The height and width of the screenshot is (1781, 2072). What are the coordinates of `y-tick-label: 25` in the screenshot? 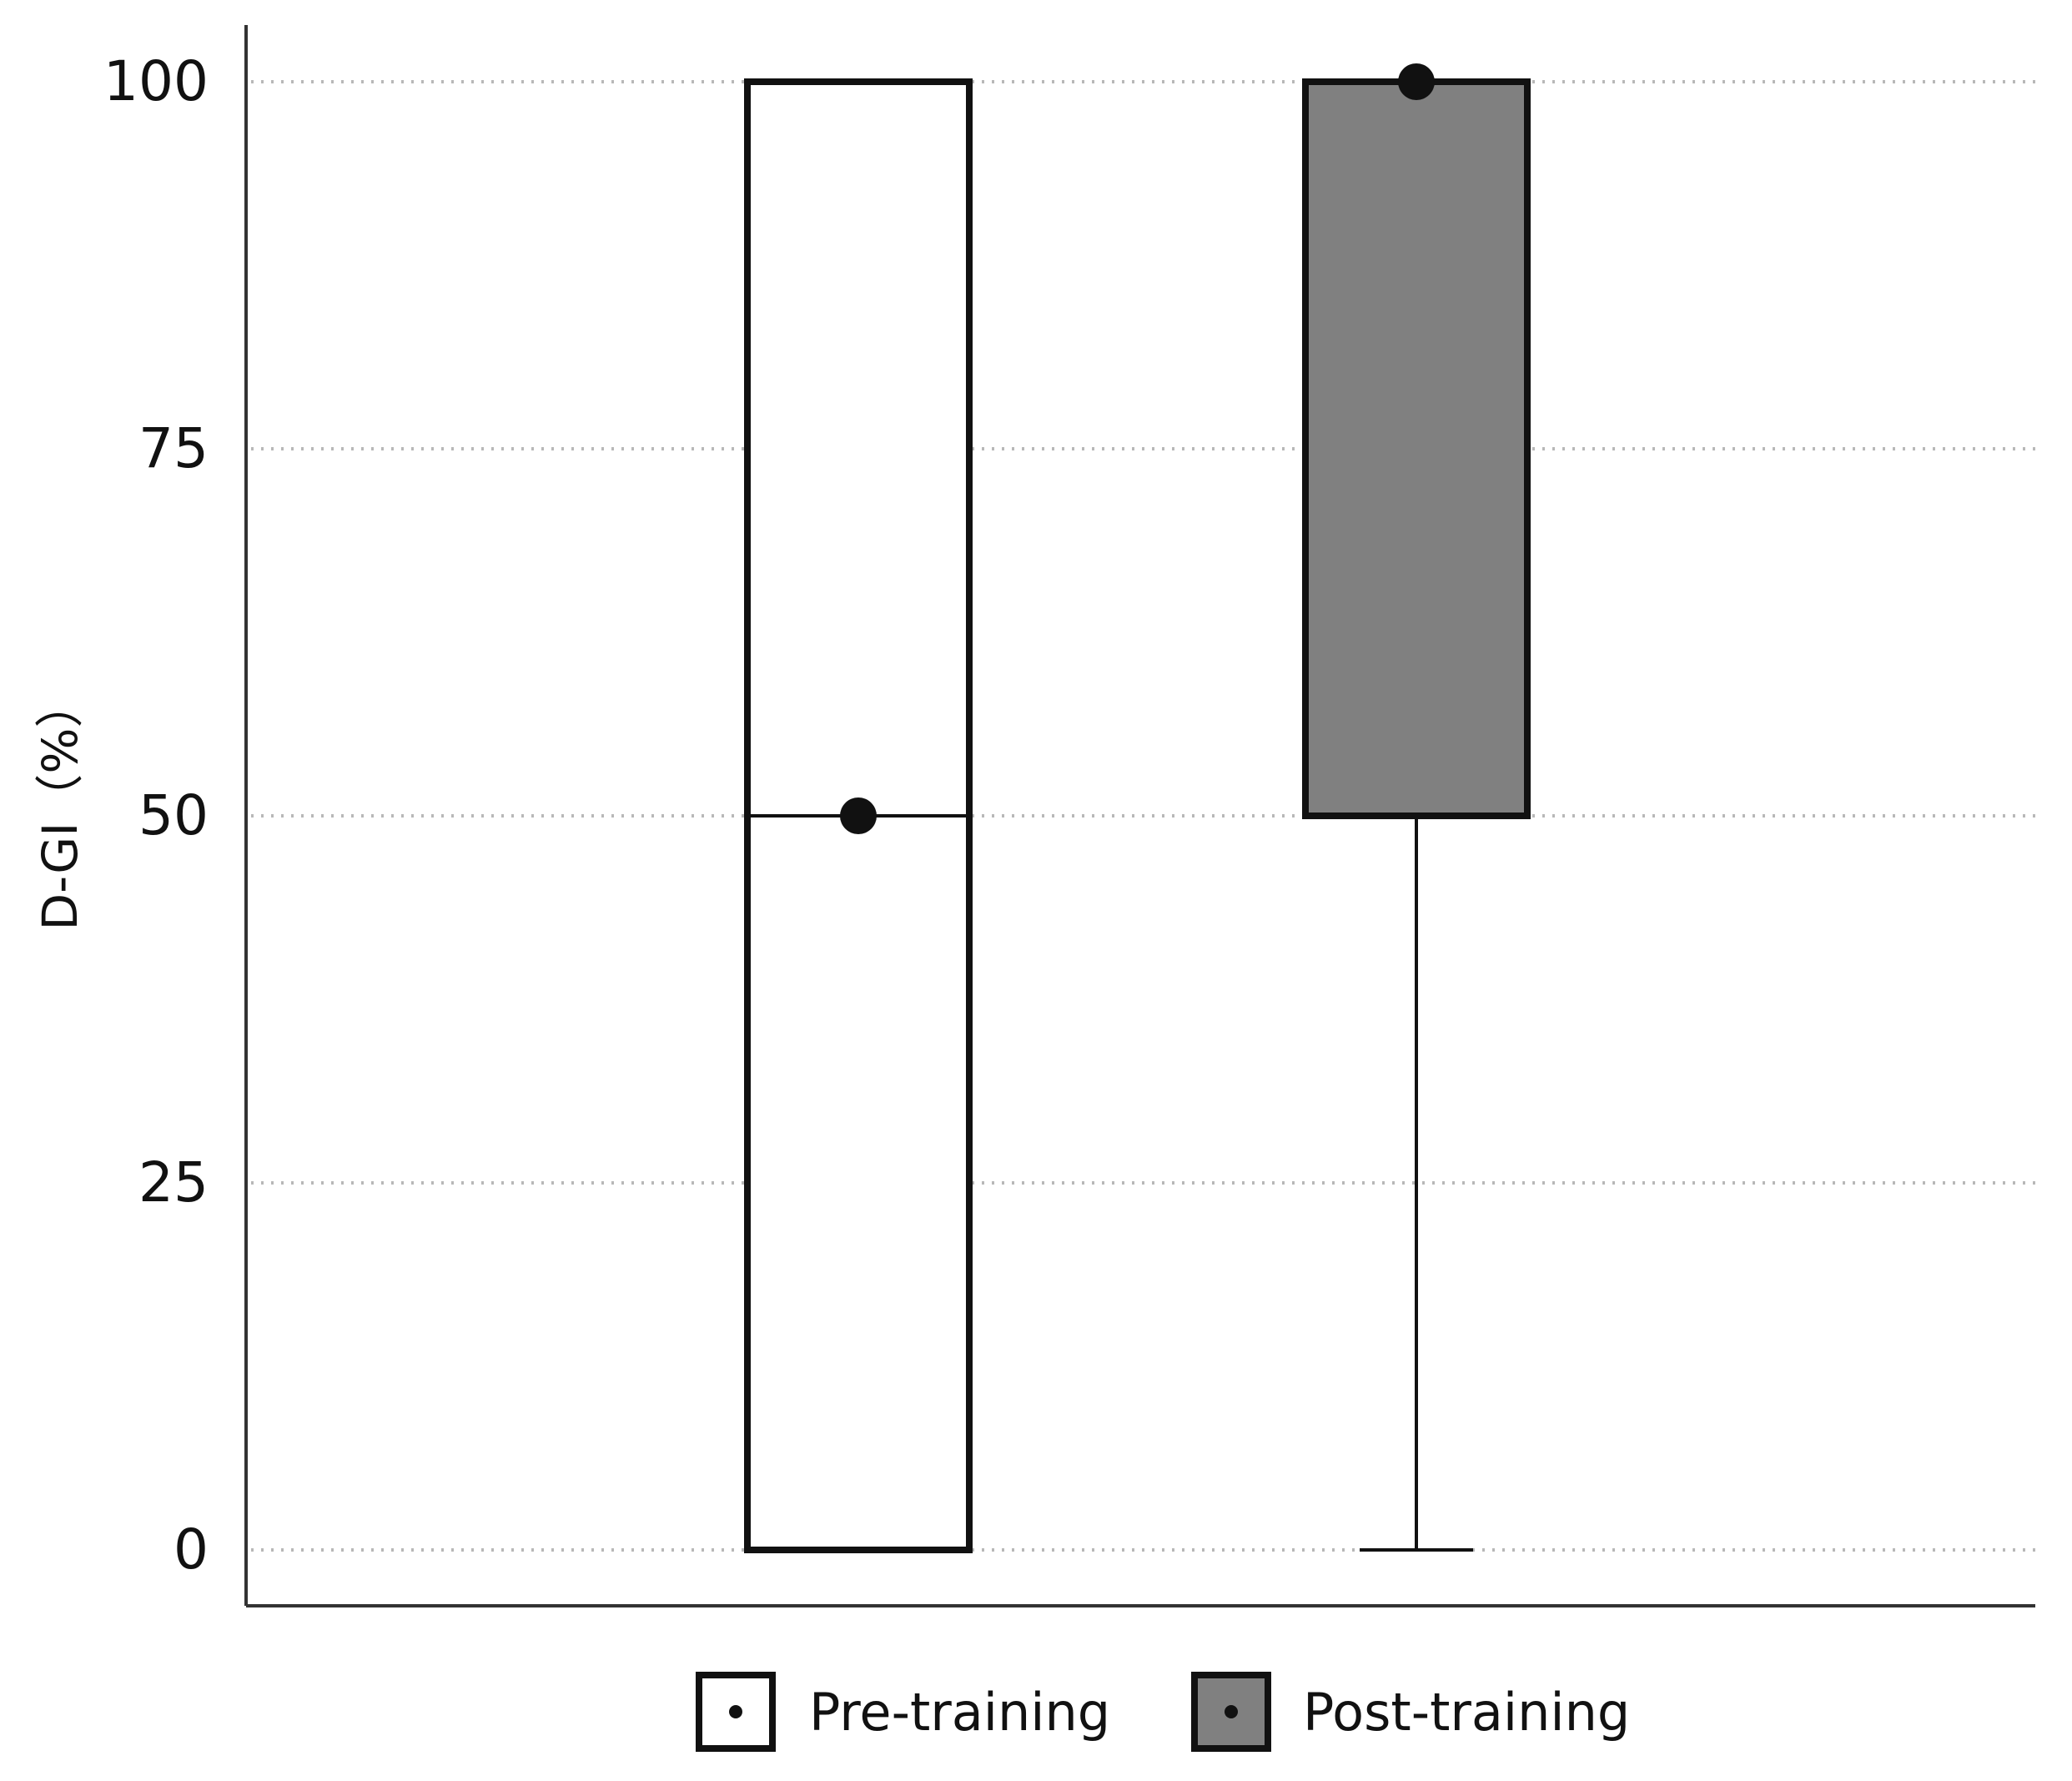 It's located at (173, 1182).